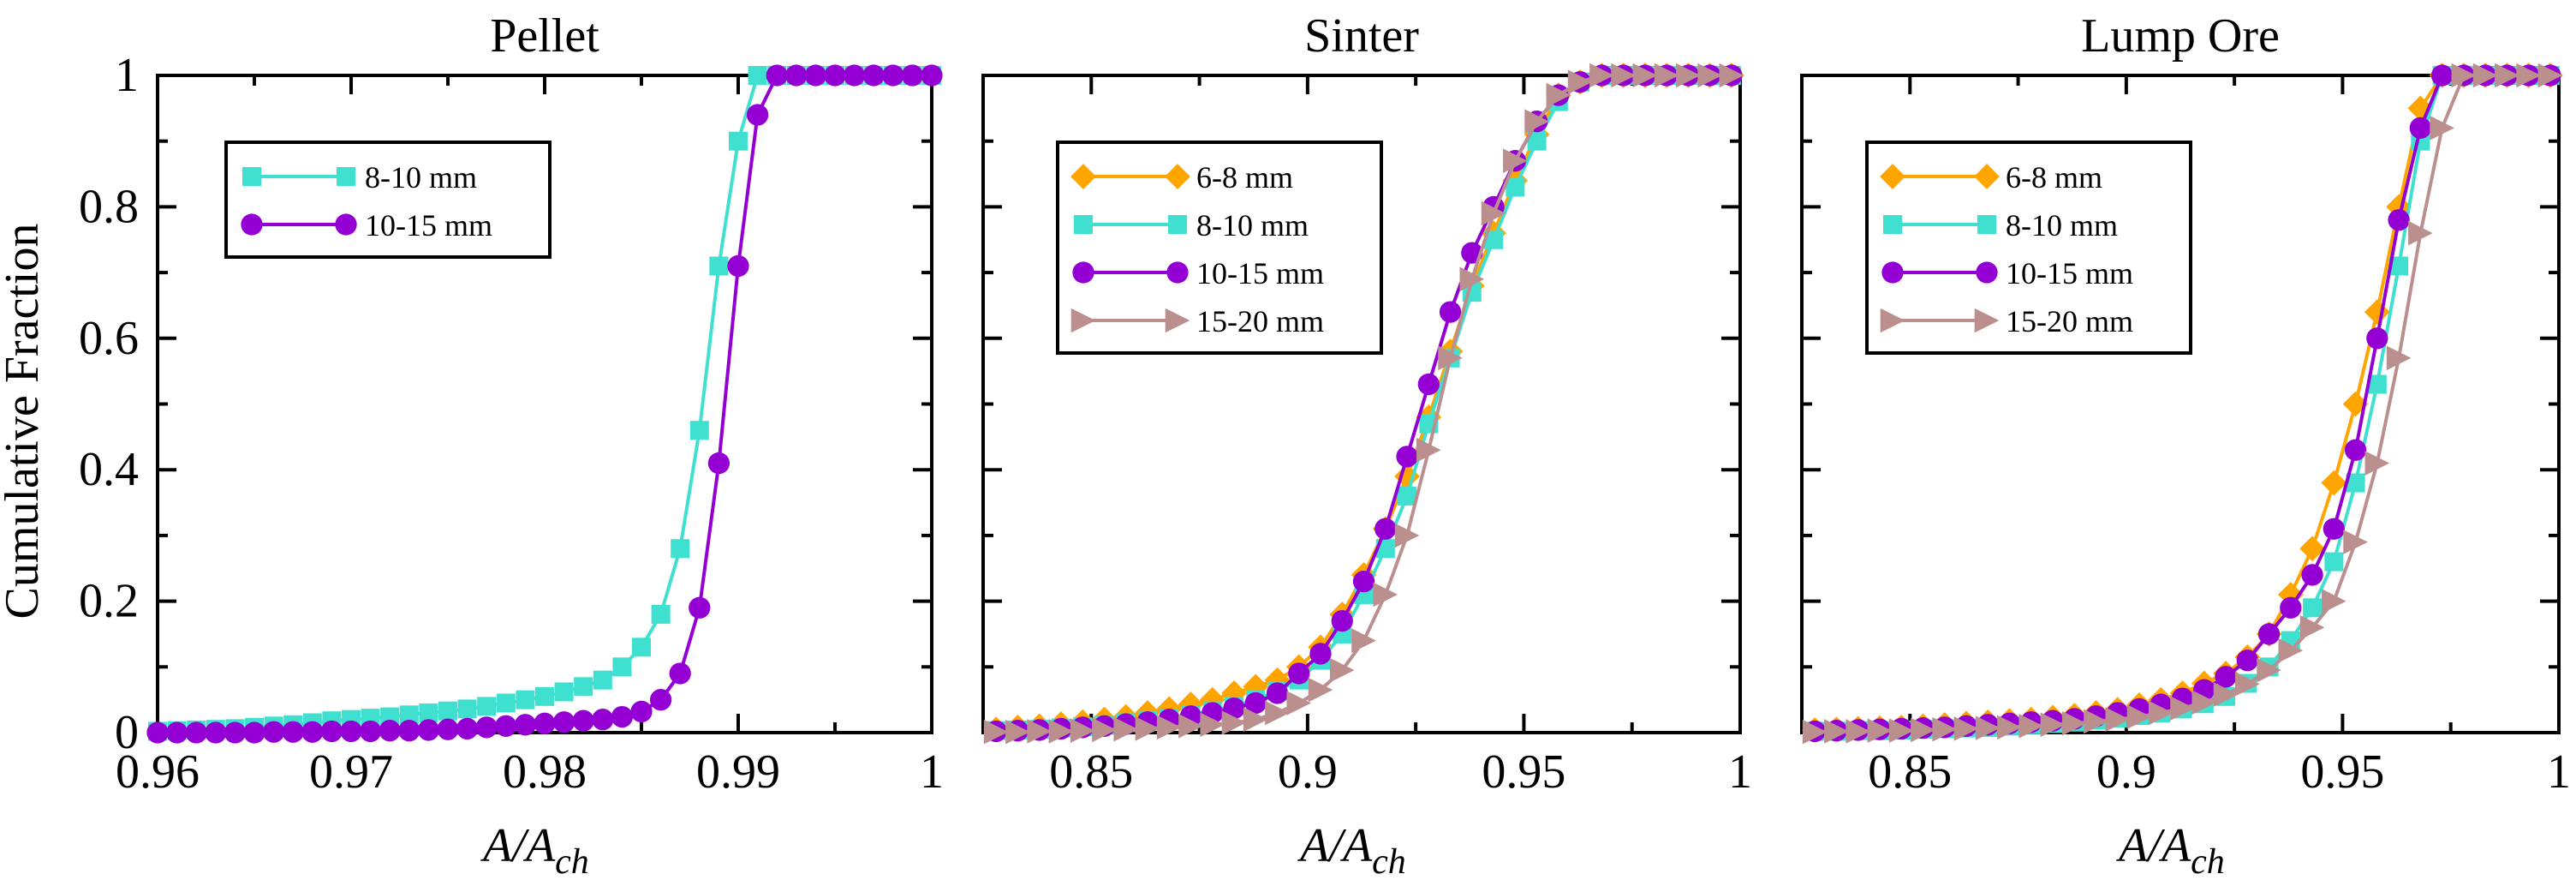 Image resolution: width=2576 pixels, height=886 pixels. I want to click on panel-pellet-xtick-label: 0.99, so click(738, 772).